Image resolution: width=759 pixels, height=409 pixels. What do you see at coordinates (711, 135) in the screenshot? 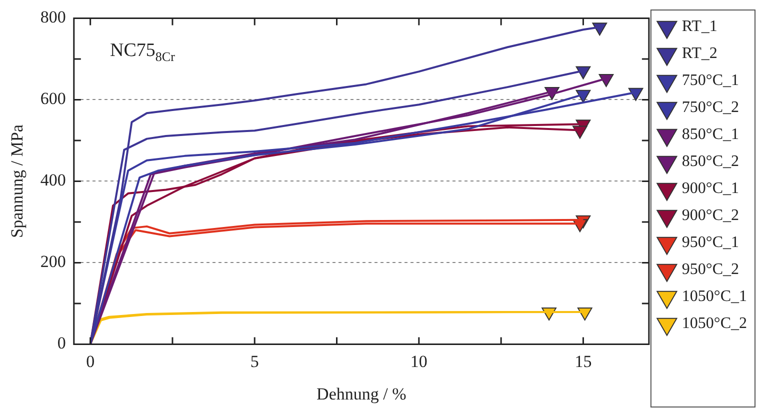
I see `legend-label: 850°C_1` at bounding box center [711, 135].